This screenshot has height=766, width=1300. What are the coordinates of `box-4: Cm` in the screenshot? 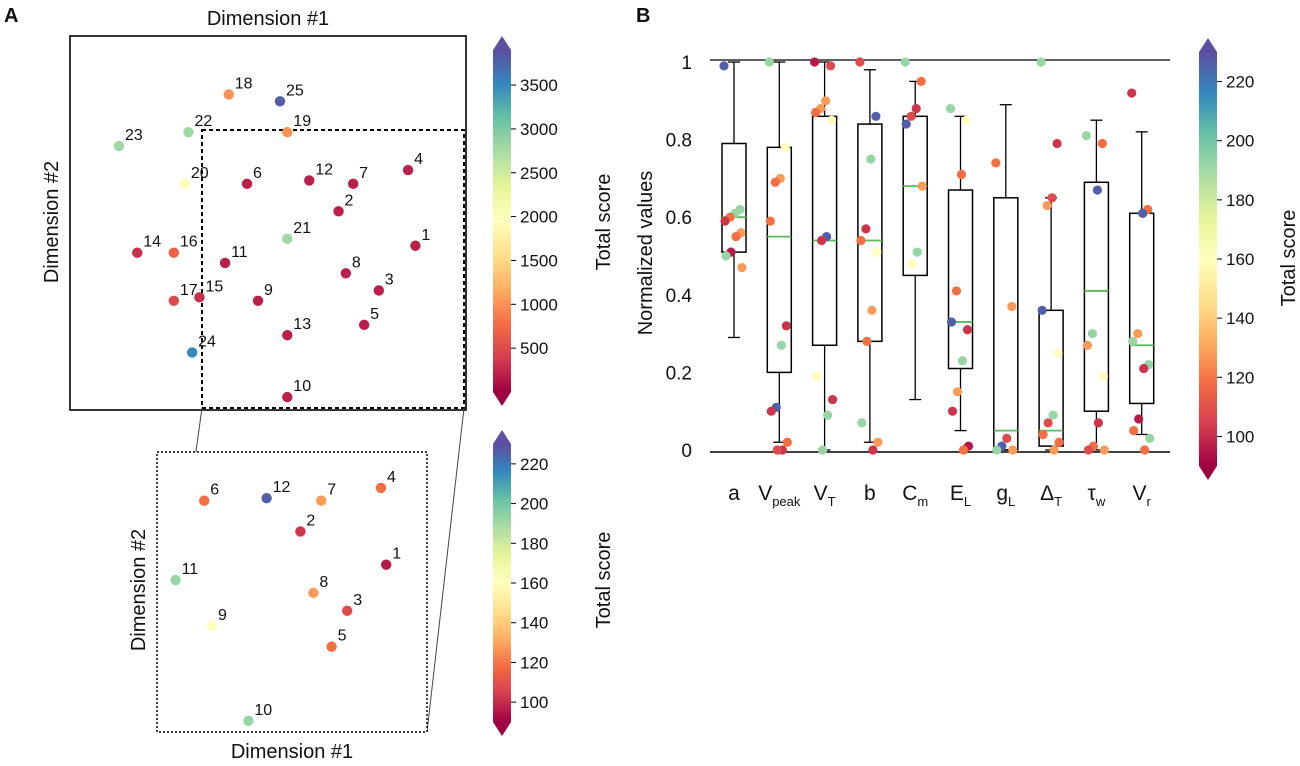 It's located at (914, 283).